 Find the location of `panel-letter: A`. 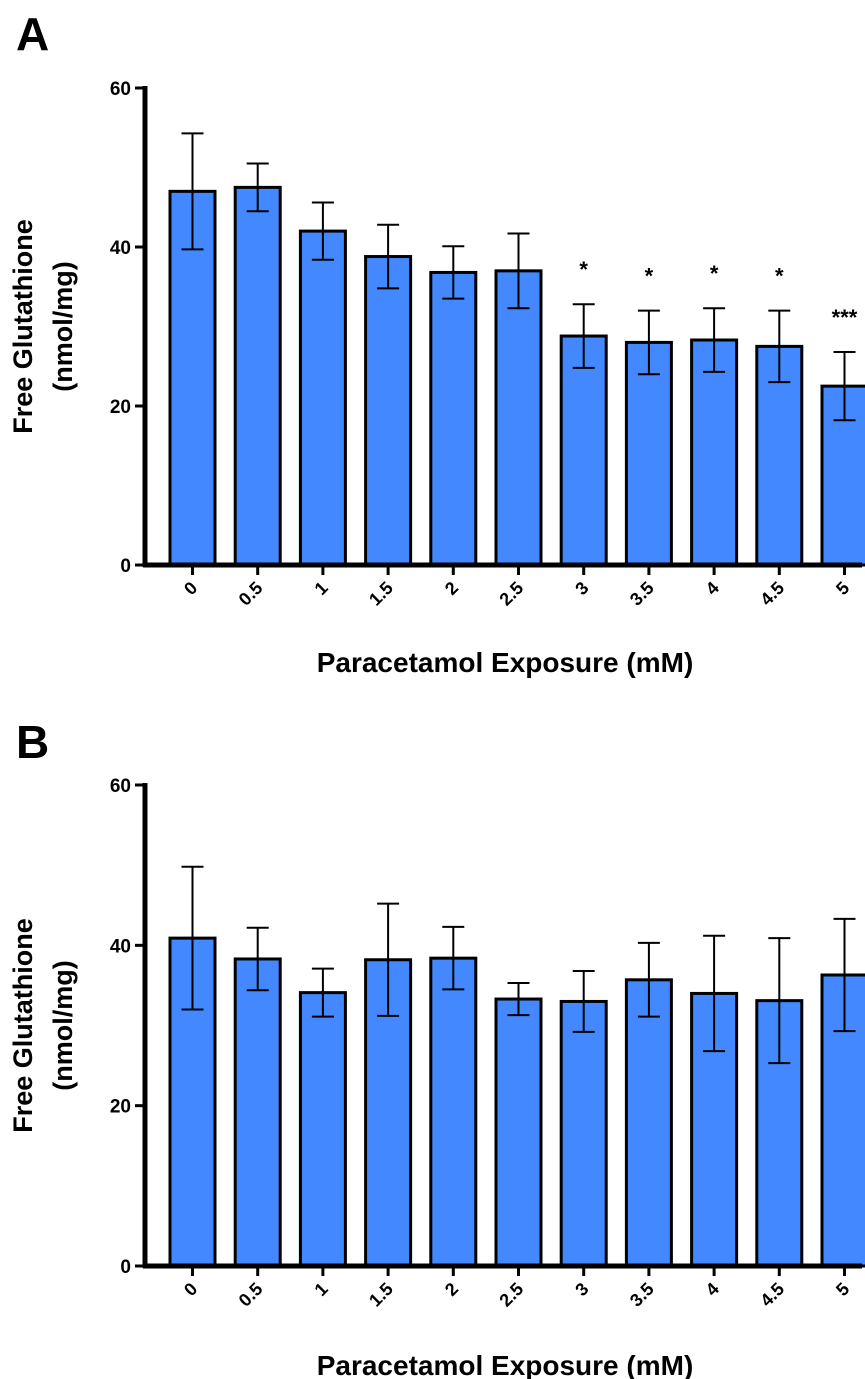

panel-letter: A is located at coordinates (32, 34).